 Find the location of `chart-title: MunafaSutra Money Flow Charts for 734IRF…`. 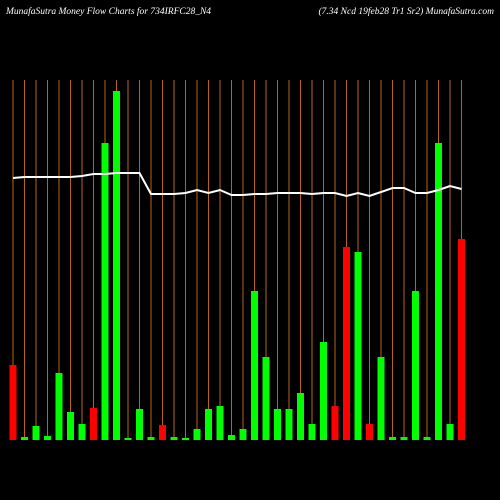

chart-title: MunafaSutra Money Flow Charts for 734IRF… is located at coordinates (108, 11).